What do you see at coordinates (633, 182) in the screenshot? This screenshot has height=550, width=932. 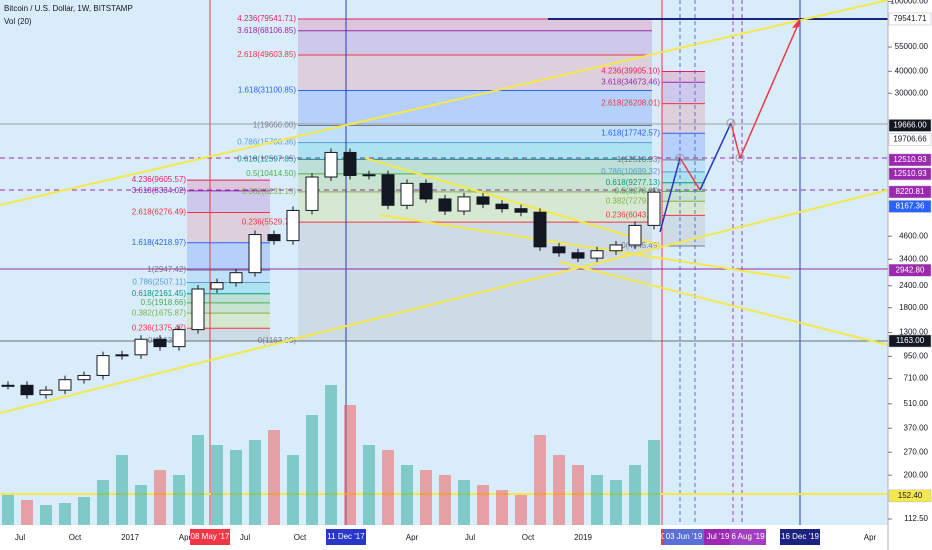 I see `fib-label: 0.618(9277.13)` at bounding box center [633, 182].